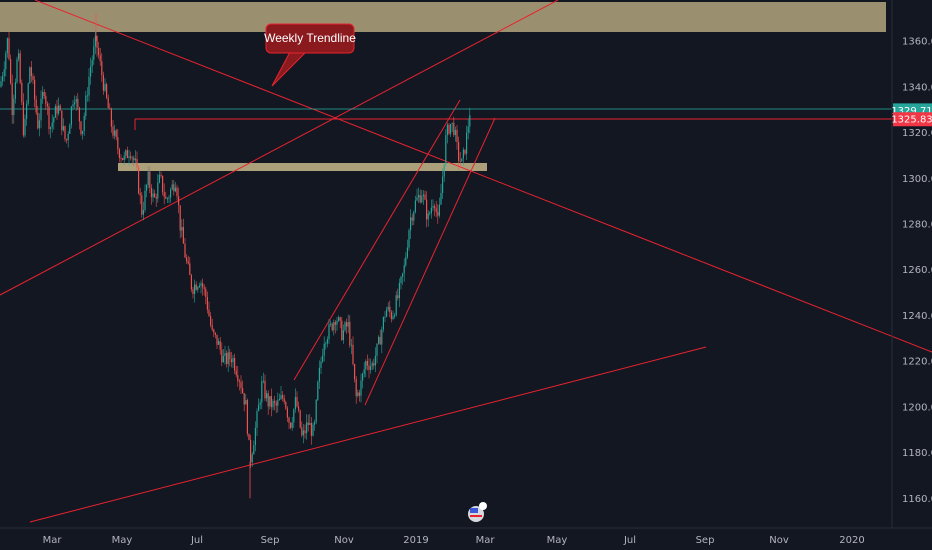  Describe the element at coordinates (430, 261) in the screenshot. I see `channel-lower-line` at that location.